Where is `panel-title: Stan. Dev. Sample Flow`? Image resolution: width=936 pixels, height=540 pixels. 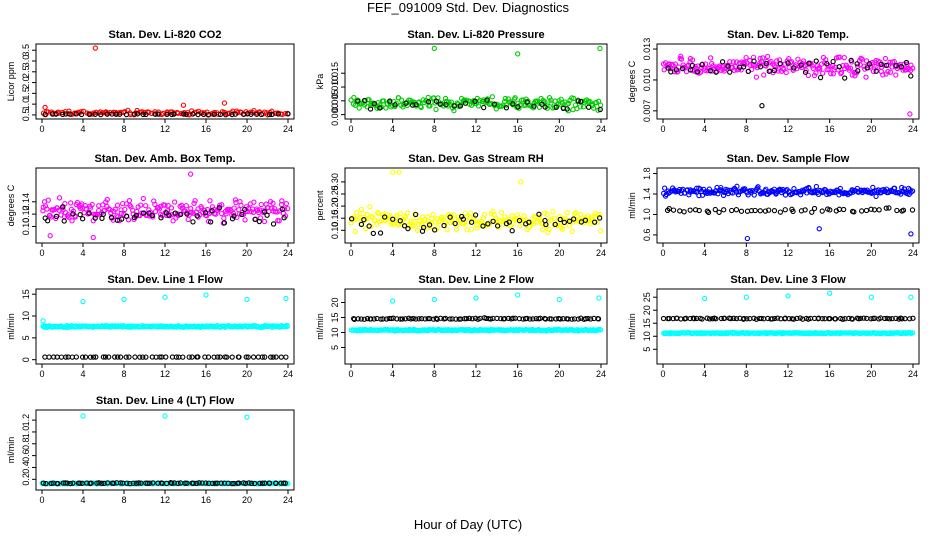 panel-title: Stan. Dev. Sample Flow is located at coordinates (788, 159).